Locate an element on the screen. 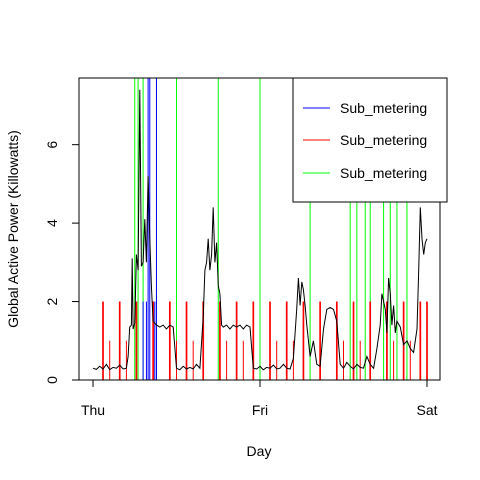 Image resolution: width=480 pixels, height=480 pixels. legend-label-3: Sub_metering is located at coordinates (383, 173).